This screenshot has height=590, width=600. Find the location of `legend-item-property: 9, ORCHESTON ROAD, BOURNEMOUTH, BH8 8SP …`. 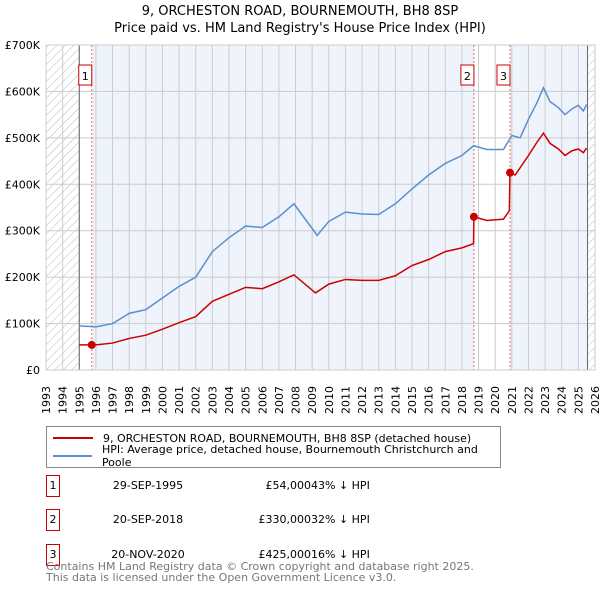

legend-item-property: 9, ORCHESTON ROAD, BOURNEMOUTH, BH8 8SP … is located at coordinates (262, 438).